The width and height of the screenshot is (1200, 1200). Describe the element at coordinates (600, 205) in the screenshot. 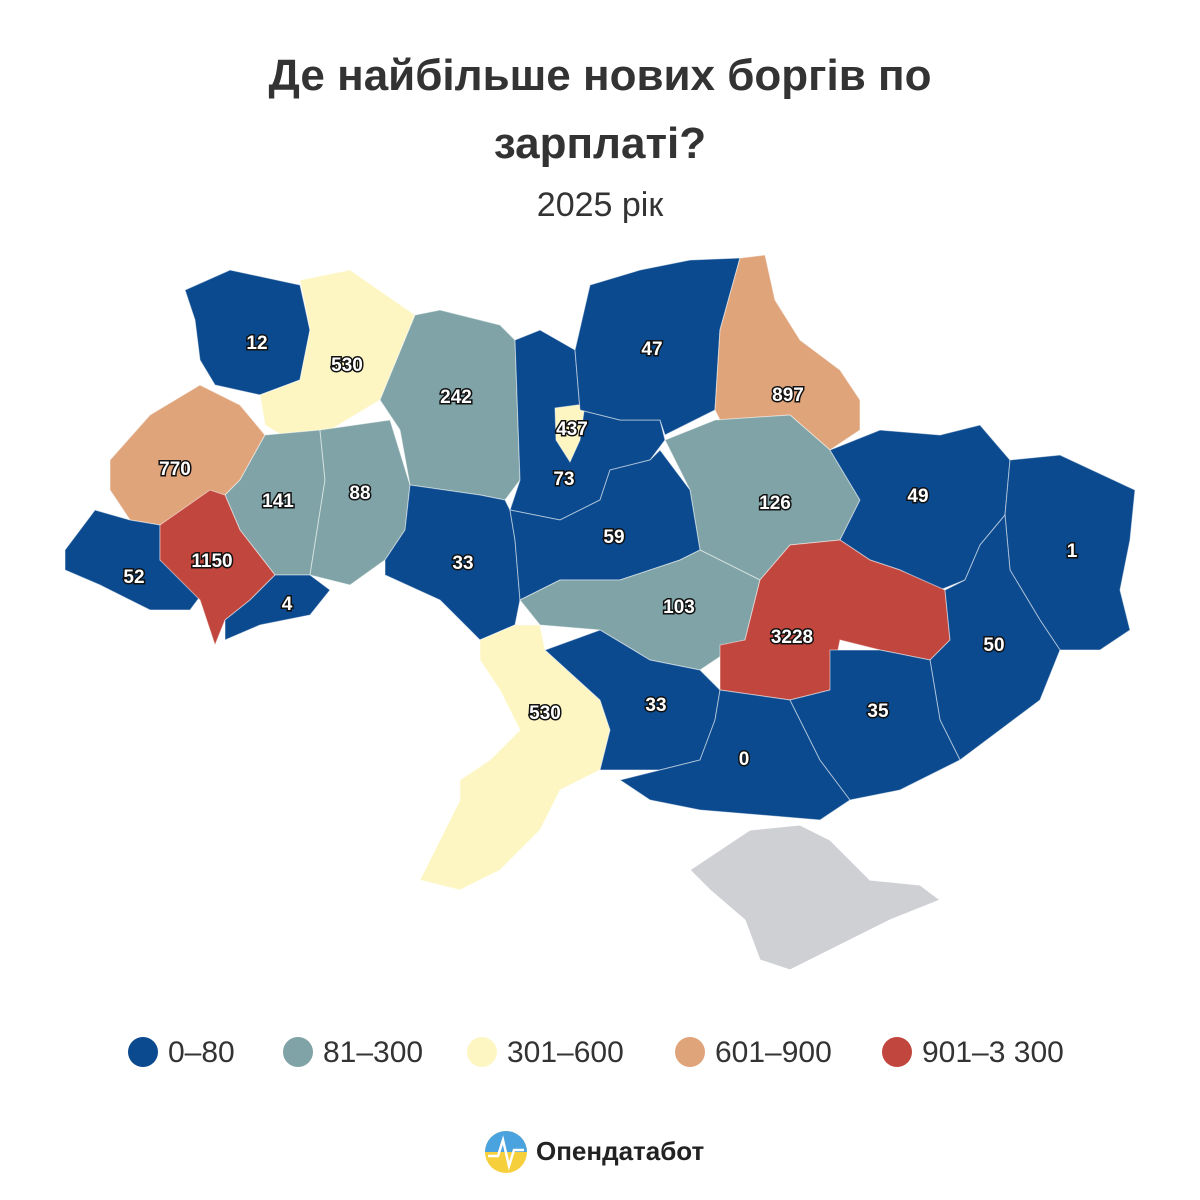

I see `subtitle: 2025 рік` at that location.